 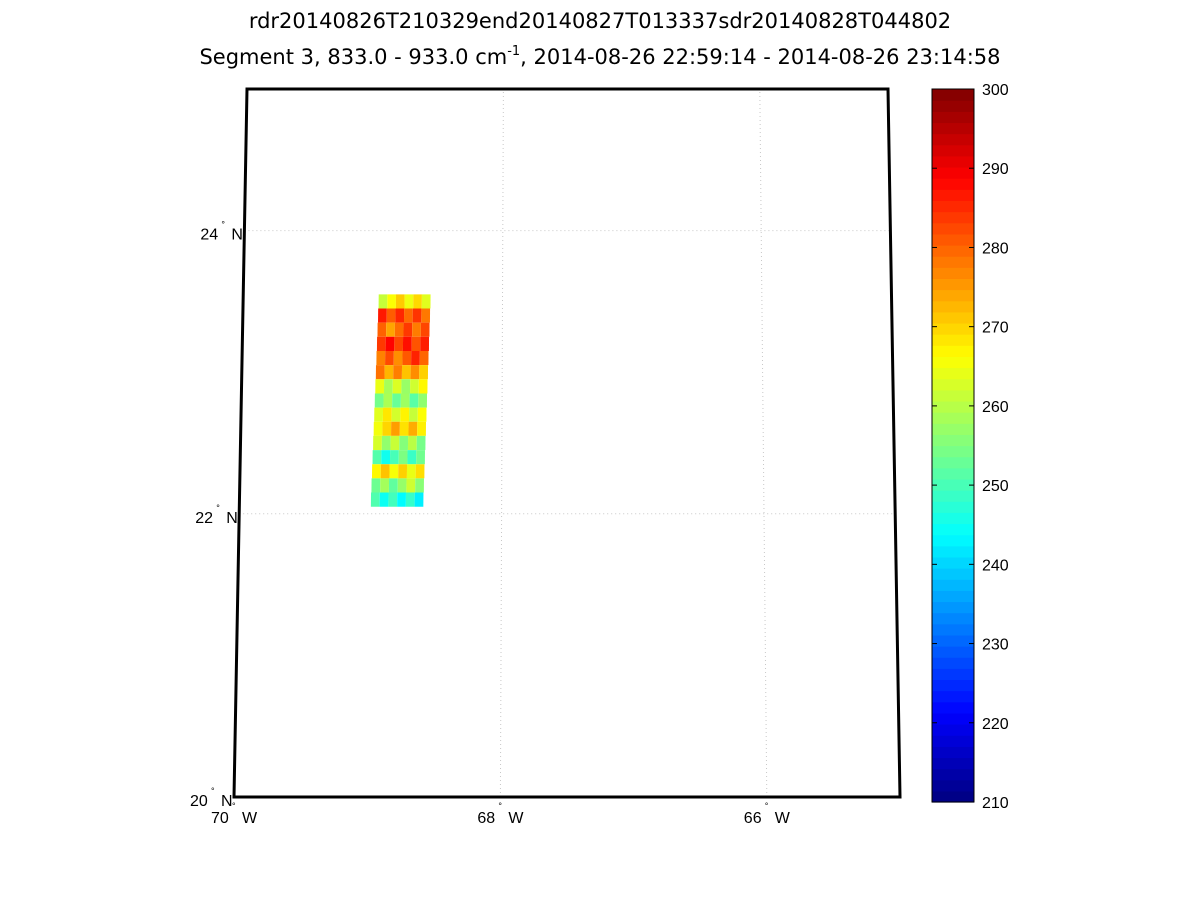 What do you see at coordinates (353, 57) in the screenshot?
I see `subtitle-prefix: Segment 3, 833.0 - 933.0 cm` at bounding box center [353, 57].